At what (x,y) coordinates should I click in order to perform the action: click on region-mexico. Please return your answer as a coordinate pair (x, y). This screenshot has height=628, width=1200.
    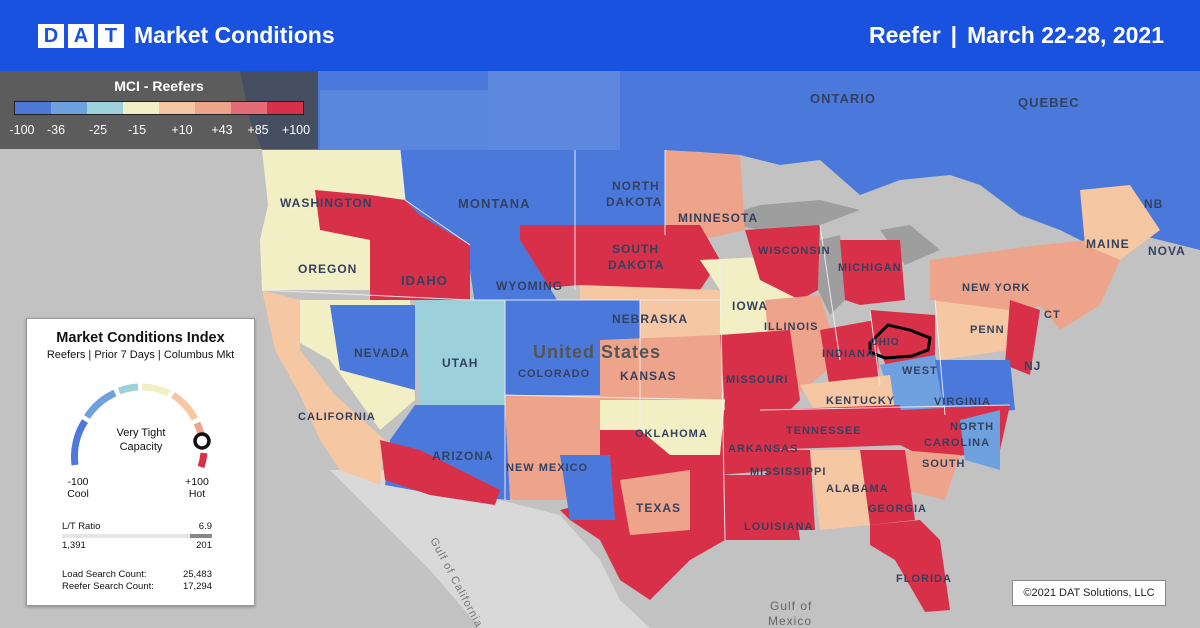
    Looking at the image, I should click on (490, 549).